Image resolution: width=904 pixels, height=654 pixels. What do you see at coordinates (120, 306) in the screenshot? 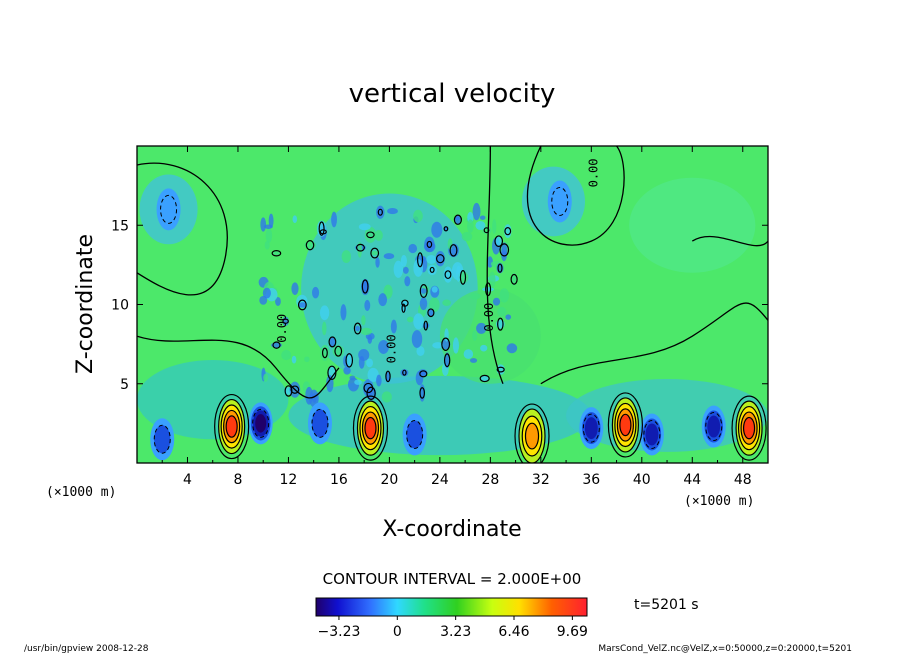
I see `y-tick-label: 10` at bounding box center [120, 306].